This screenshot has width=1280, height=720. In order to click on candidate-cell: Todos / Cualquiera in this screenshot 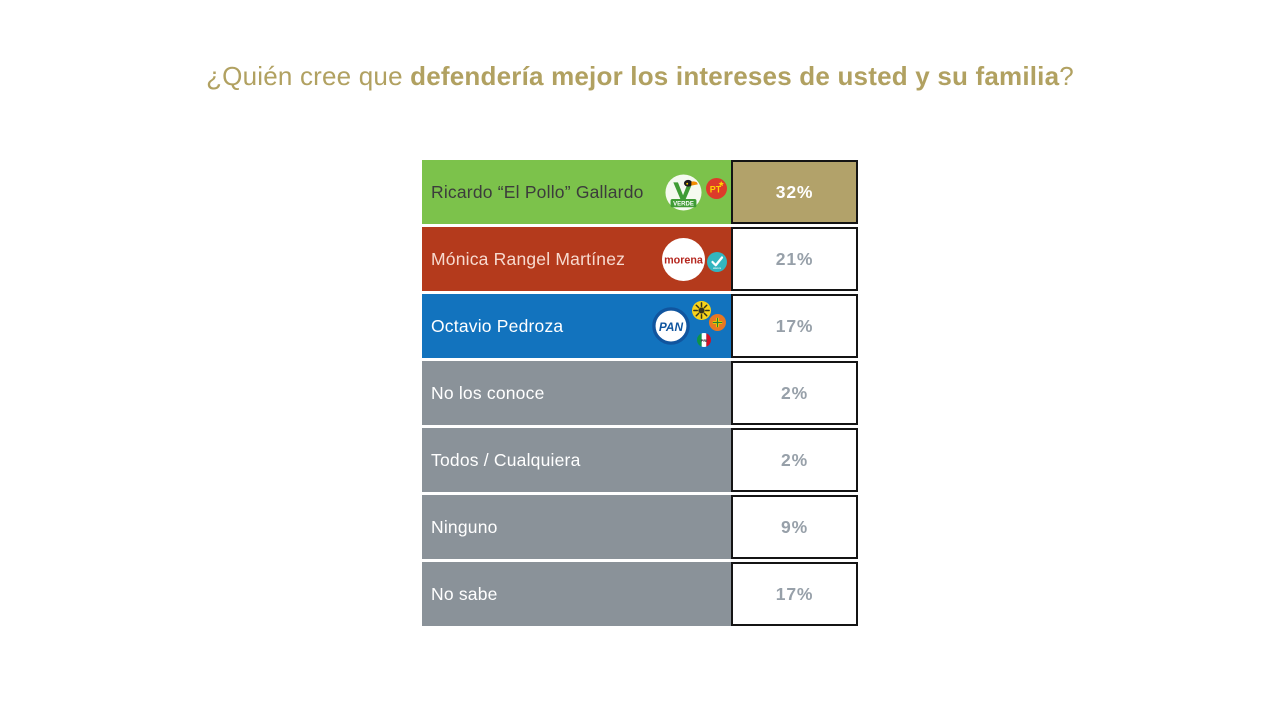, I will do `click(576, 460)`.